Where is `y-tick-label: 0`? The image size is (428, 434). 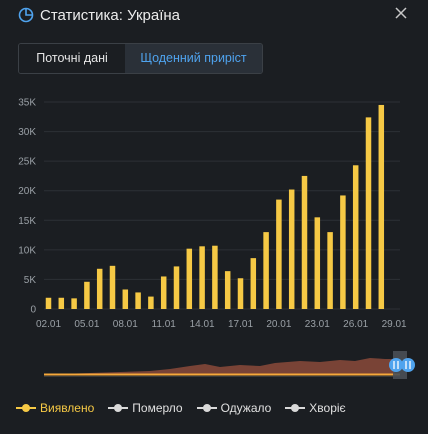 y-tick-label: 0 is located at coordinates (33, 310).